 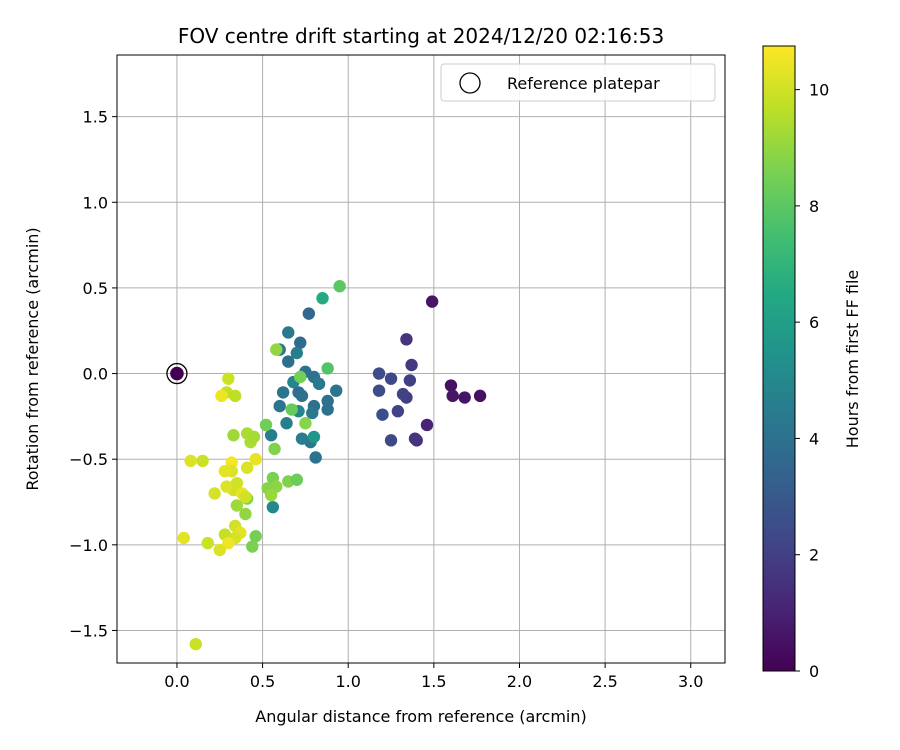 I want to click on colorbar-tick-label: 8, so click(x=814, y=206).